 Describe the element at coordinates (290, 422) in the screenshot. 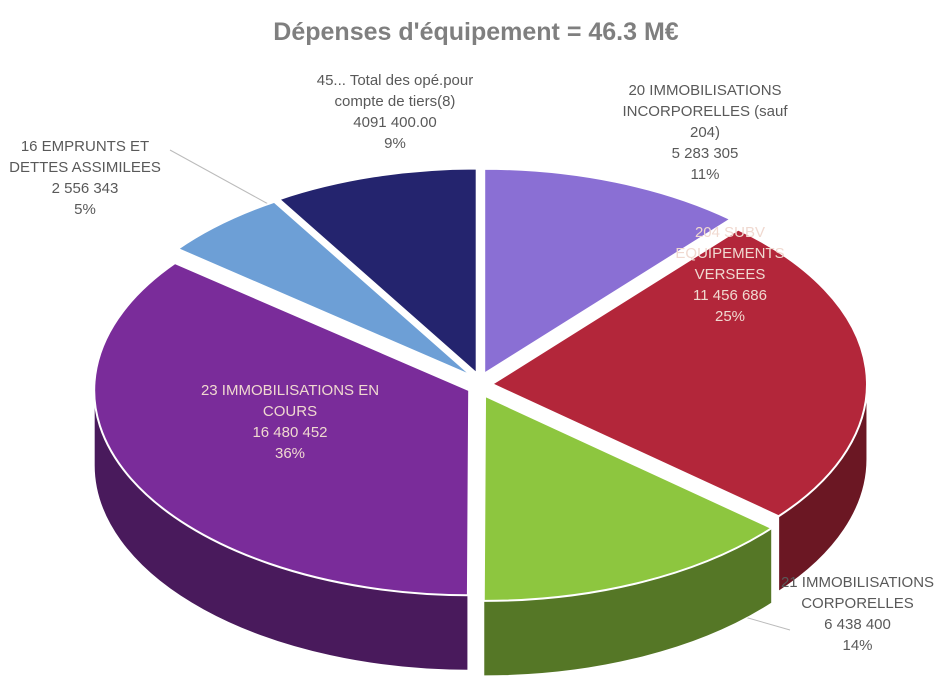

I see `data-label: 23 IMMOBILISATIONS EN COURS 16 480 452 36%` at that location.